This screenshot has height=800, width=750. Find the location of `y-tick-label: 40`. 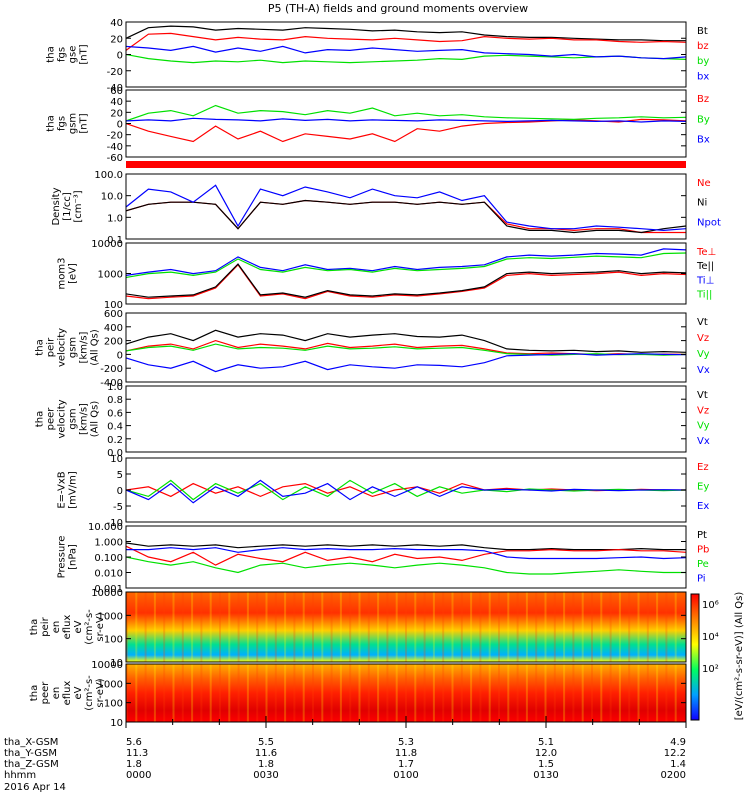

y-tick-label: 40 is located at coordinates (116, 23).